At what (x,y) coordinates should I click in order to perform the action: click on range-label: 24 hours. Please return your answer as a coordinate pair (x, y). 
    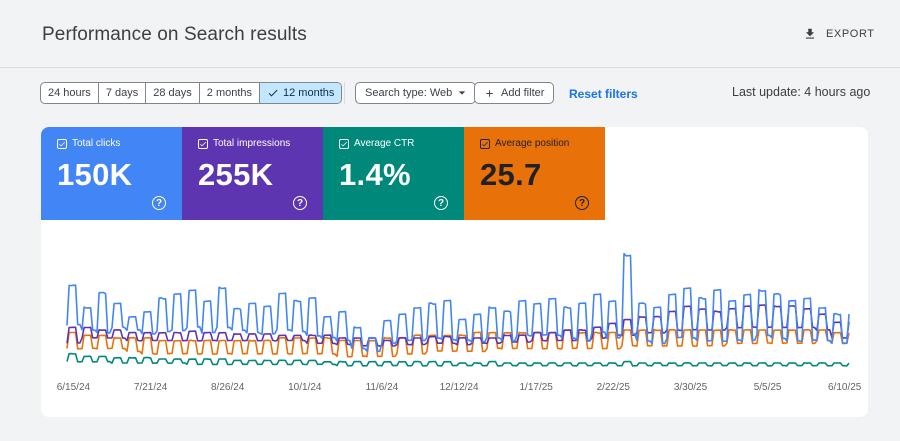
    Looking at the image, I should click on (69, 93).